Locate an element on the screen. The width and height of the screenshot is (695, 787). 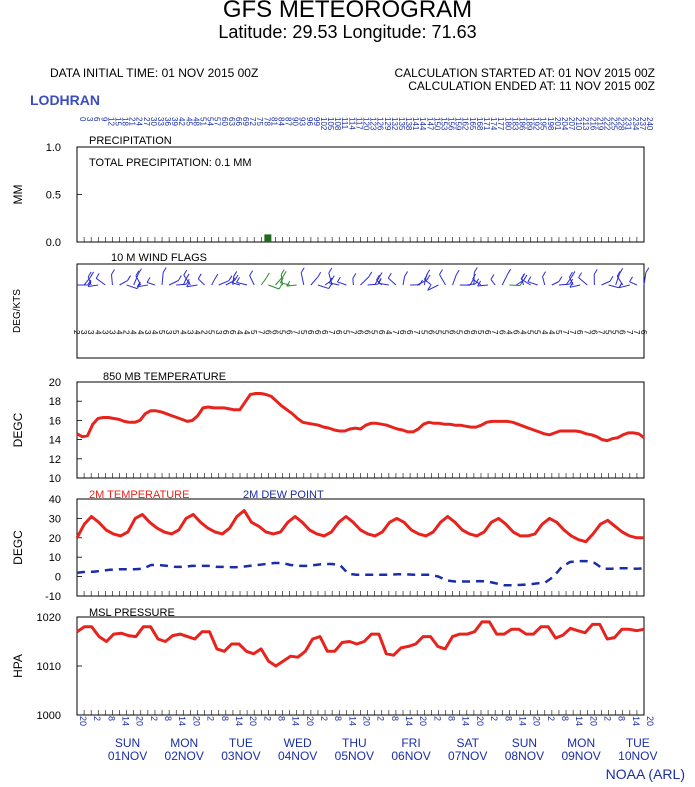
date-label: 10NOV is located at coordinates (637, 756).